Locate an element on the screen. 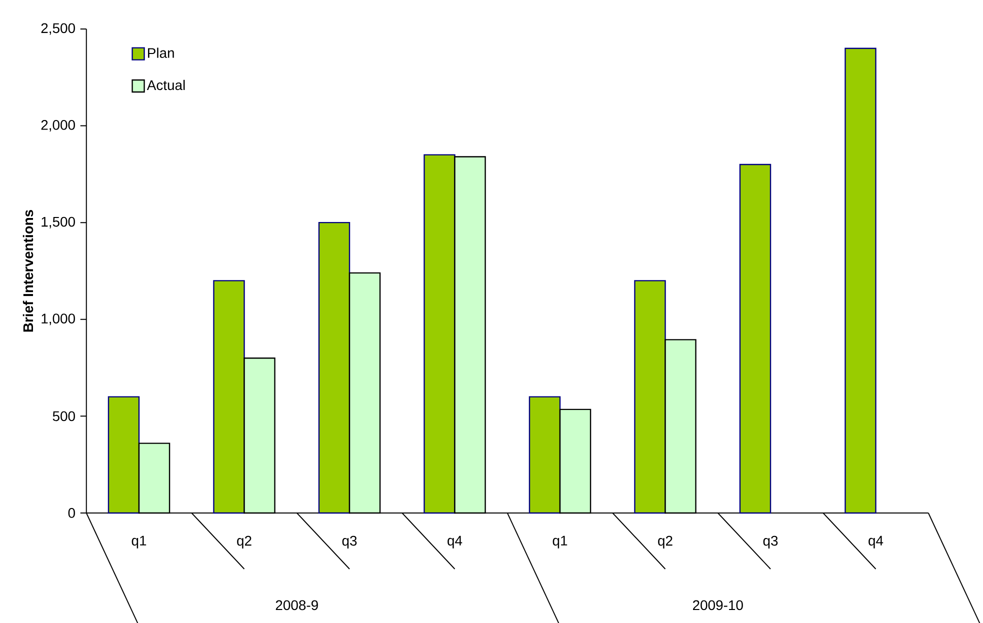 Image resolution: width=983 pixels, height=623 pixels. text: 2008-9 is located at coordinates (297, 605).